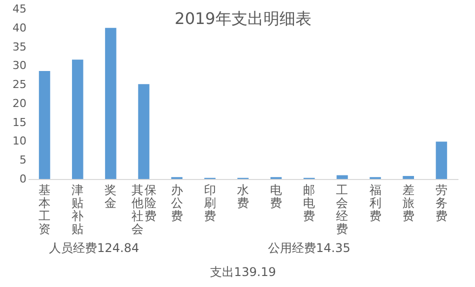 This screenshot has width=475, height=287. I want to click on x-tick-label: 工会经费, so click(342, 209).